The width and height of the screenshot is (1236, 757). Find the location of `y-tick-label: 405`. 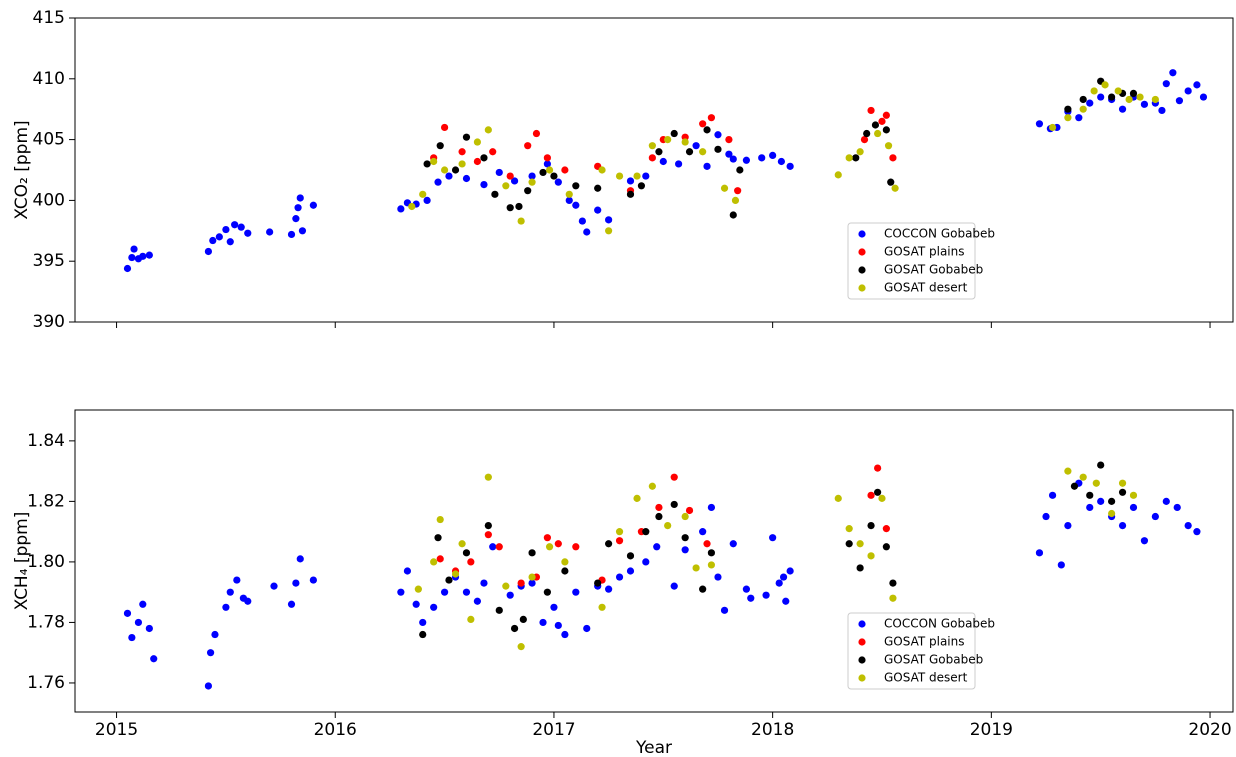

y-tick-label: 405 is located at coordinates (49, 140).